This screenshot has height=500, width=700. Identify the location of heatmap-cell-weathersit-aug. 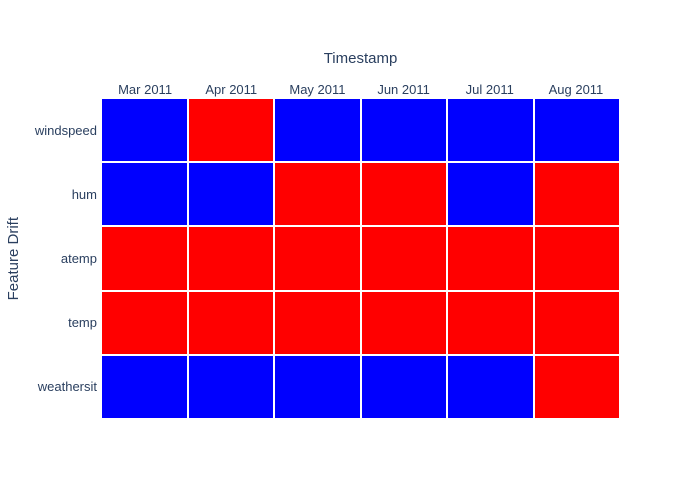
(576, 386).